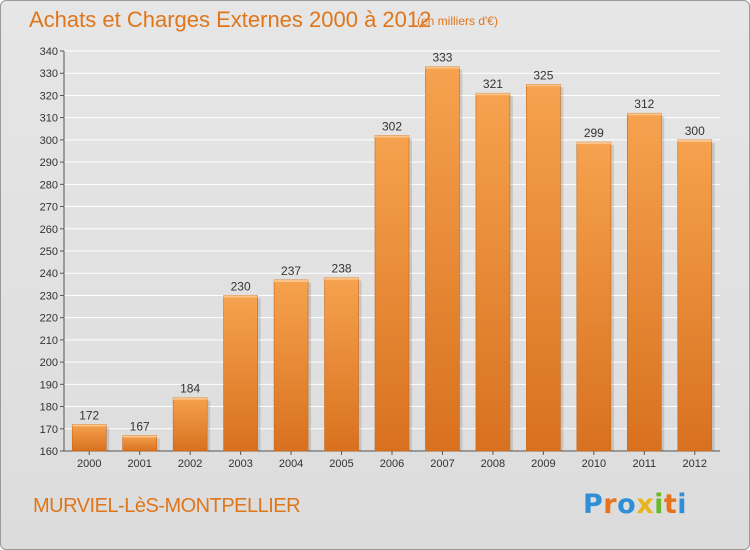 The image size is (750, 550). I want to click on value-label-2001: 167, so click(140, 426).